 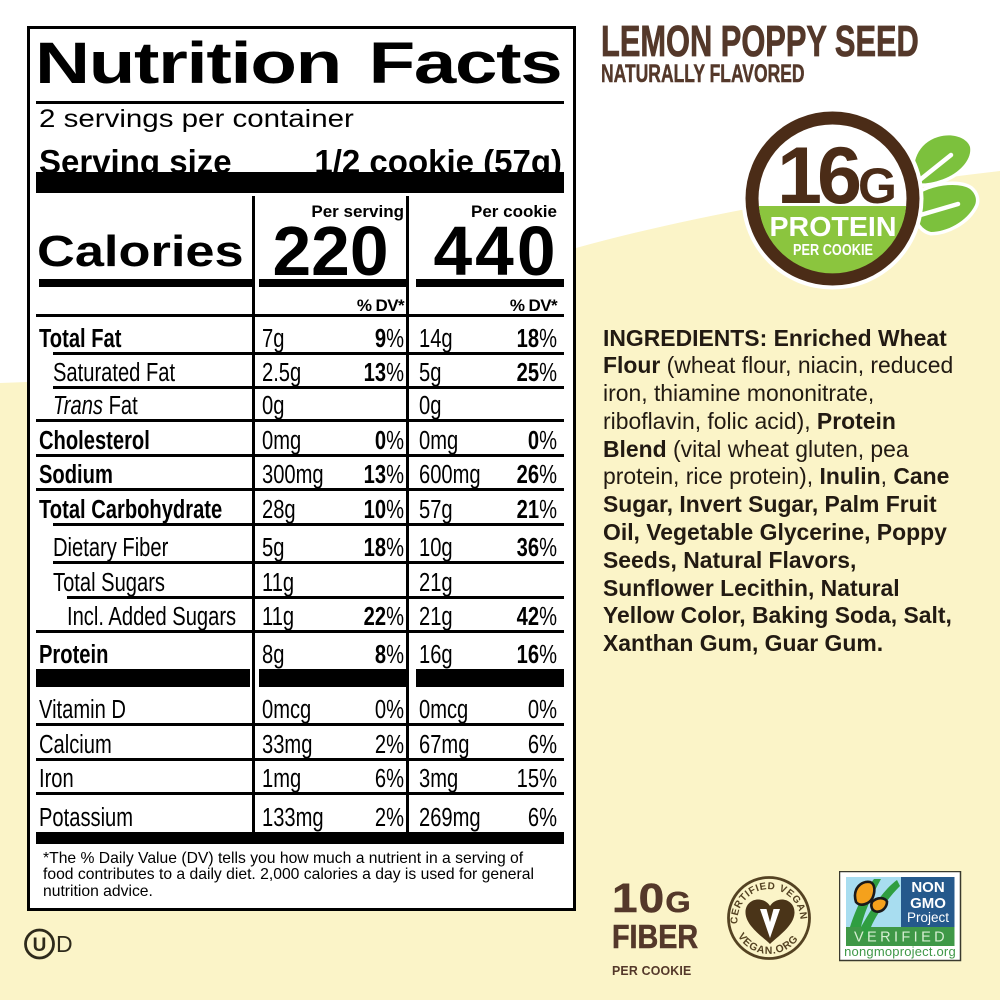 I want to click on svg-text: VERIFIED, so click(x=901, y=938).